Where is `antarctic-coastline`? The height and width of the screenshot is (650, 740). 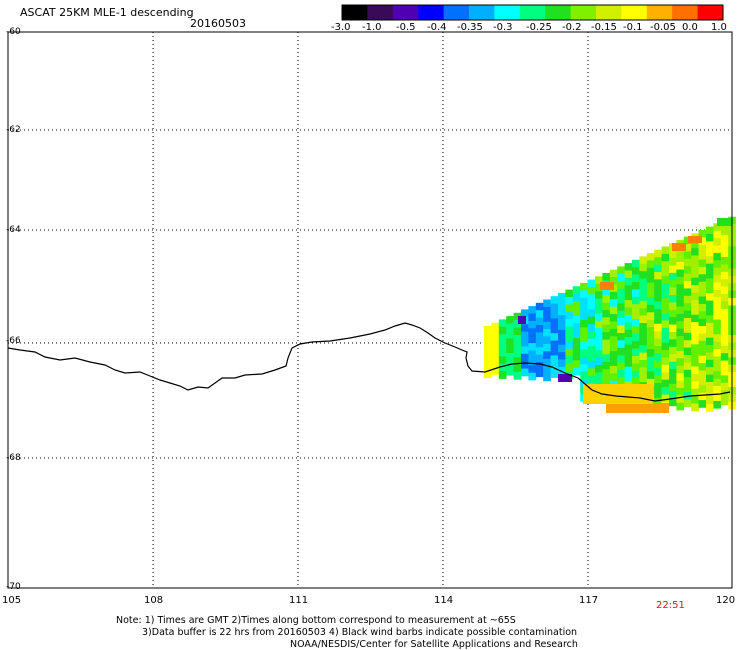 antarctic-coastline is located at coordinates (369, 362).